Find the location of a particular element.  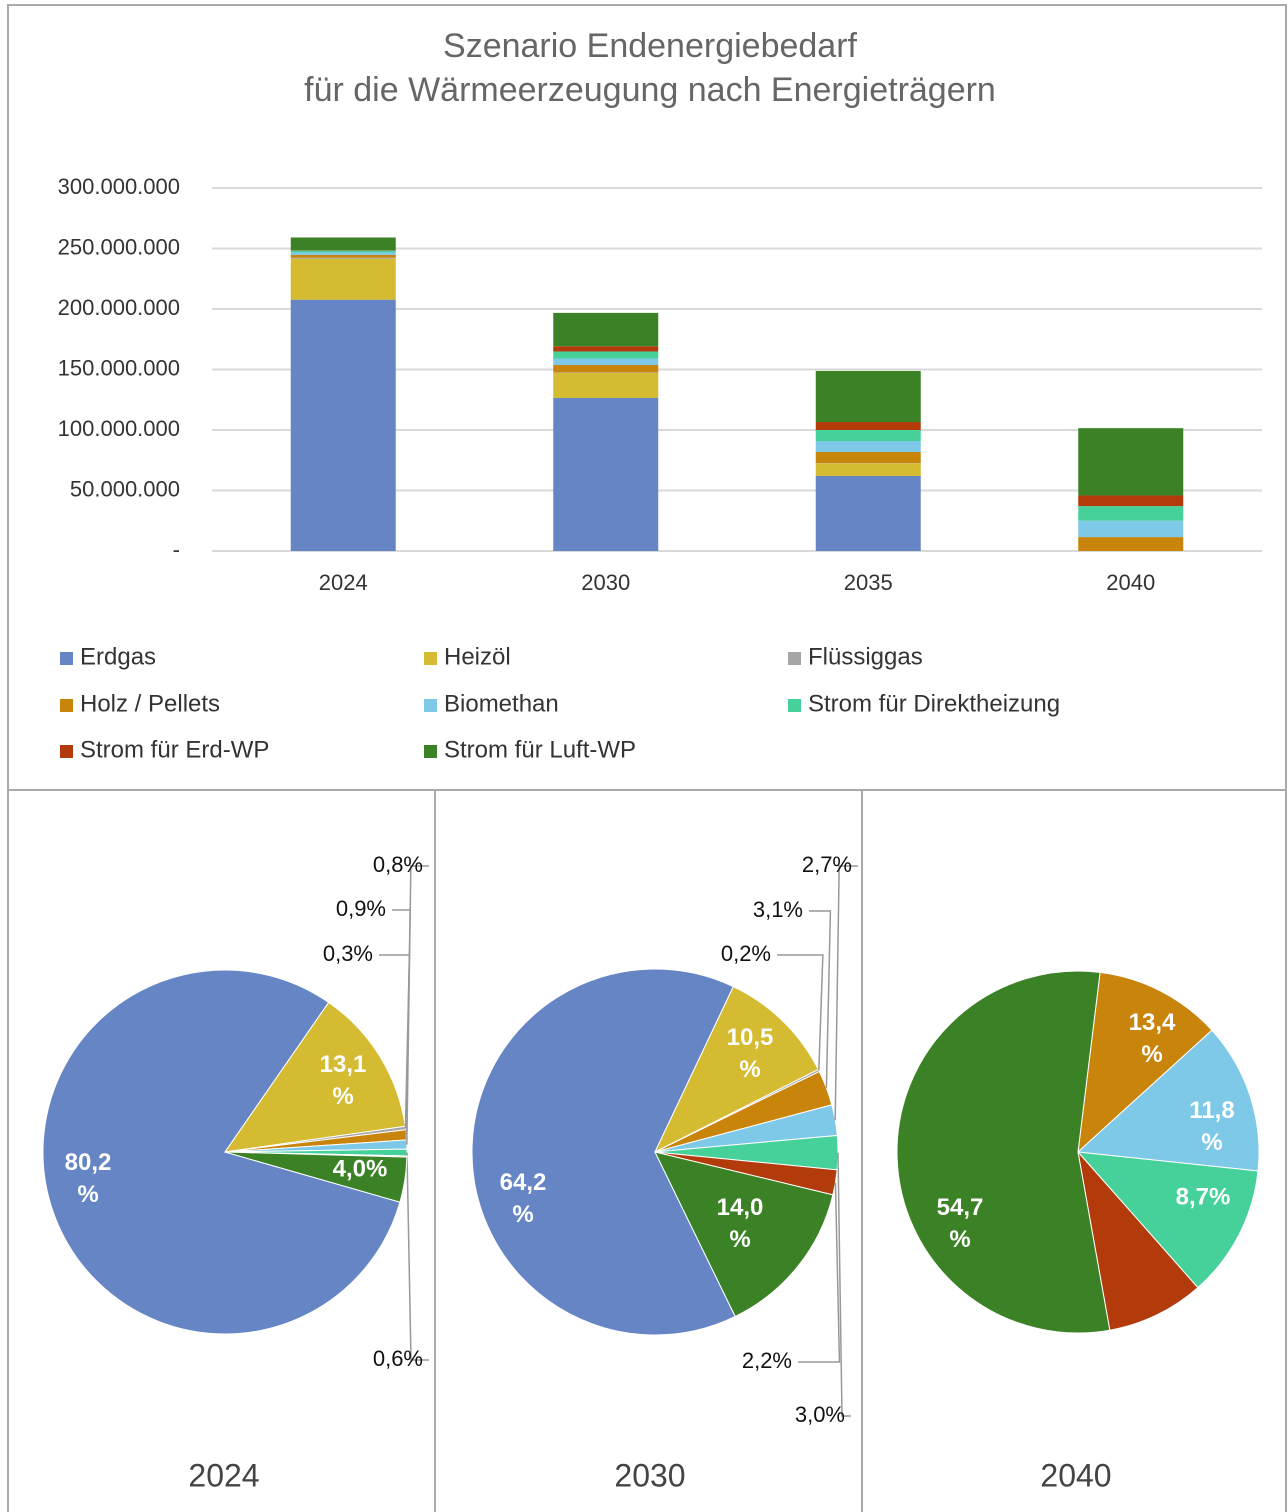

legend-label: Erdgas is located at coordinates (118, 656).